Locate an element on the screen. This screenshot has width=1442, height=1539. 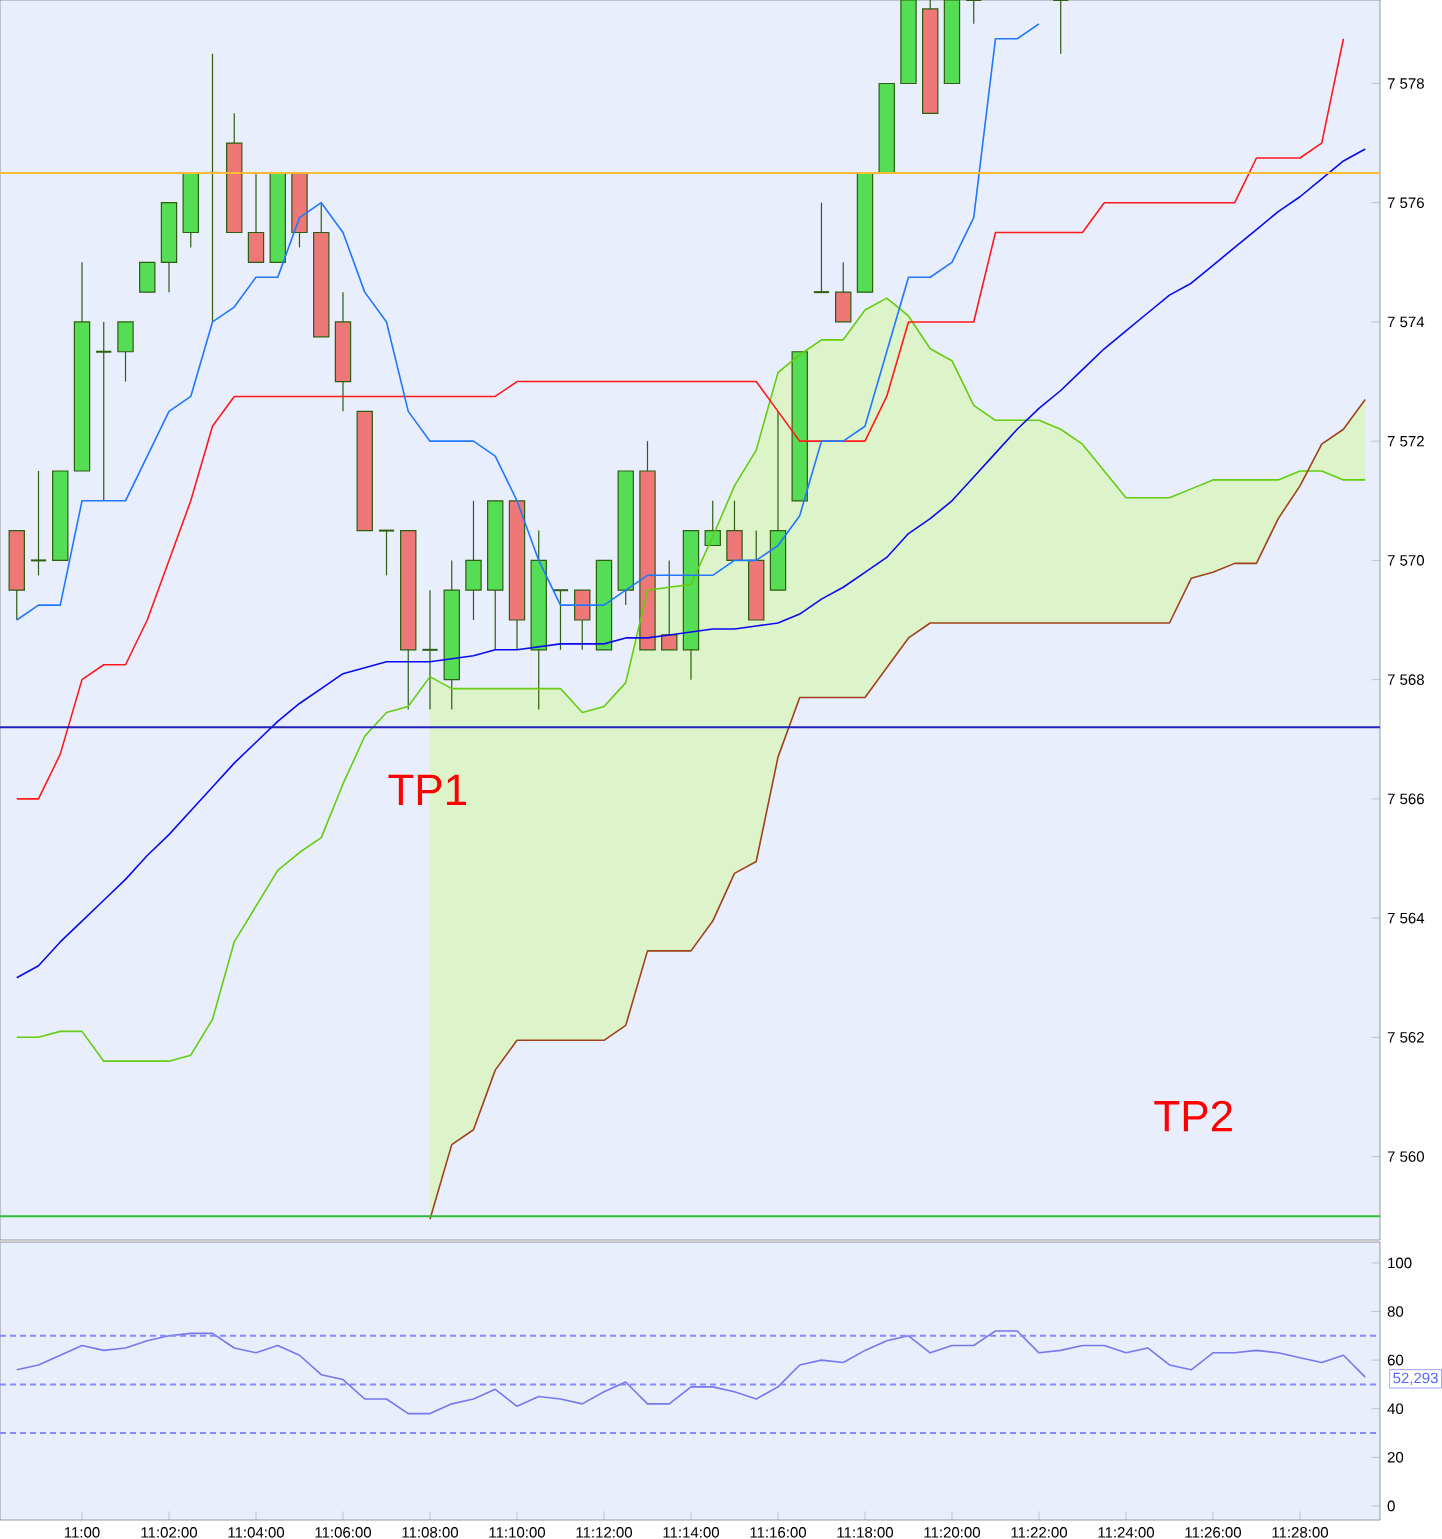
x-tick-label: 11:12:00 is located at coordinates (604, 1532).